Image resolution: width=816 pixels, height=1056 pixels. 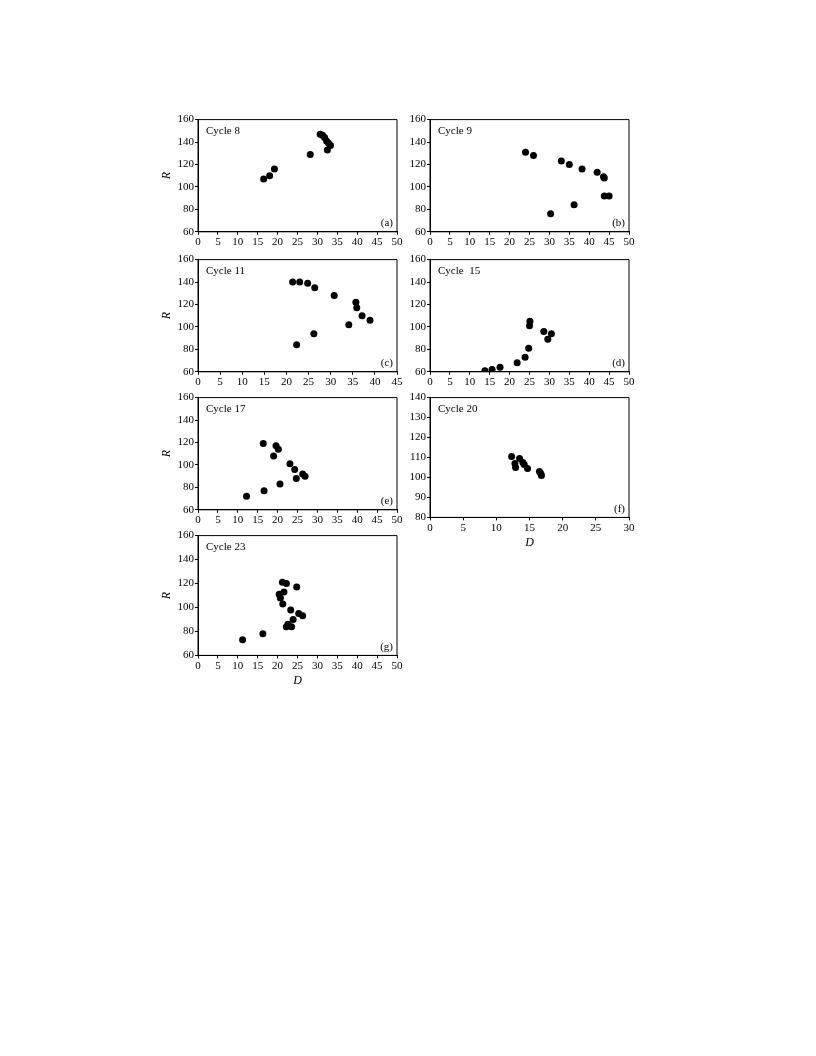 I want to click on x-axis-title: D, so click(x=529, y=541).